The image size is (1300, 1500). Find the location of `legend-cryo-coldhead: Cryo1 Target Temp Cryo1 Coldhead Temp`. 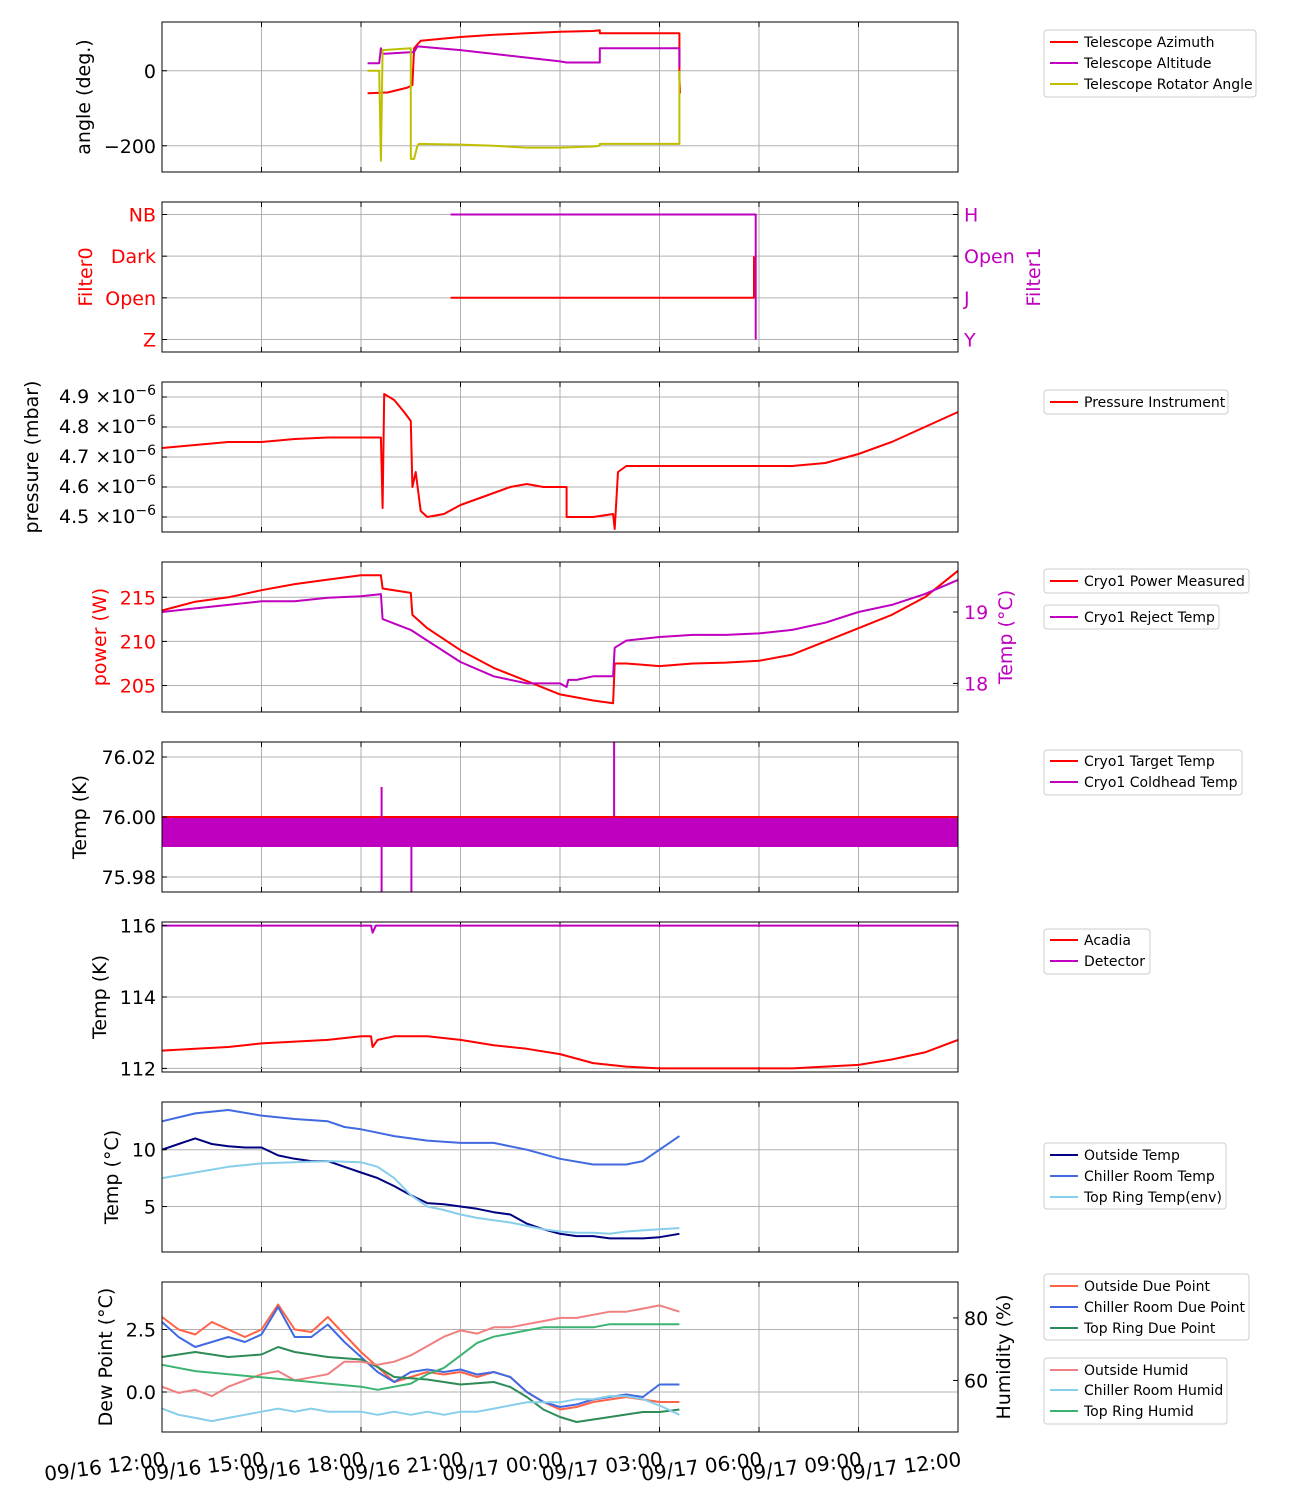

legend-cryo-coldhead: Cryo1 Target Temp Cryo1 Coldhead Temp is located at coordinates (1143, 772).